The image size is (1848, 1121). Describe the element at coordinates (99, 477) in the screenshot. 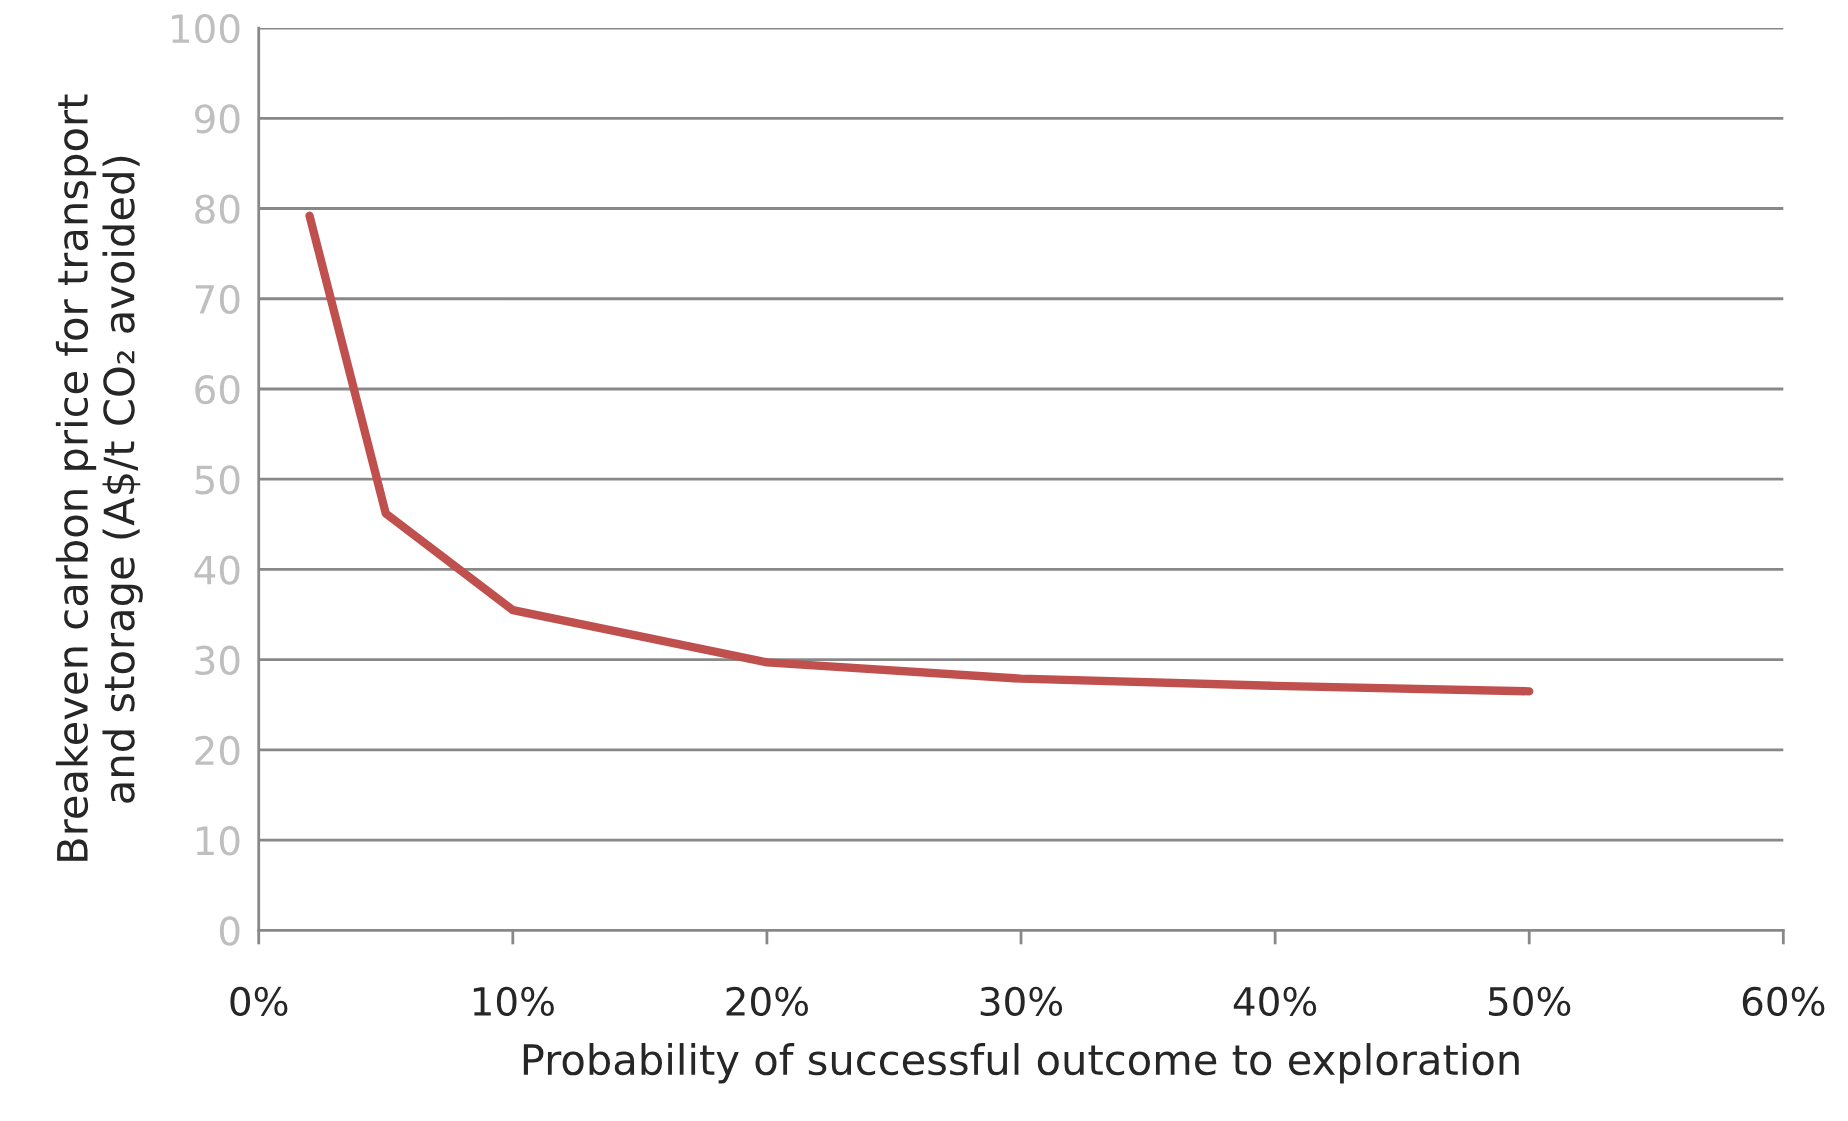

I see `y-axis-title: Breakeven carbon price for transport and storage (A$/t CO₂ avoided)` at that location.